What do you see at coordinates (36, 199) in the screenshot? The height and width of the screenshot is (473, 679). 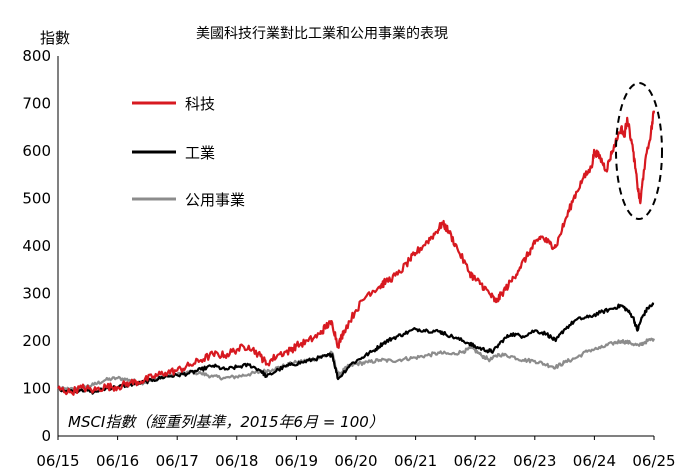 I see `y-tick-label: 500` at bounding box center [36, 199].